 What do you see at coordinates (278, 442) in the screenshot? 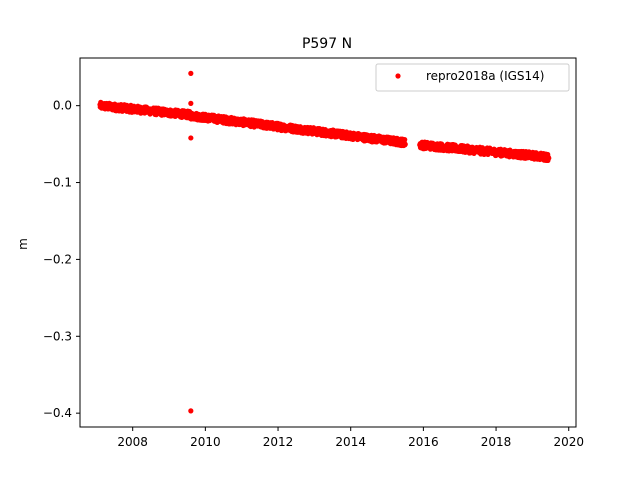
I see `x-tick-label: 2012` at bounding box center [278, 442].